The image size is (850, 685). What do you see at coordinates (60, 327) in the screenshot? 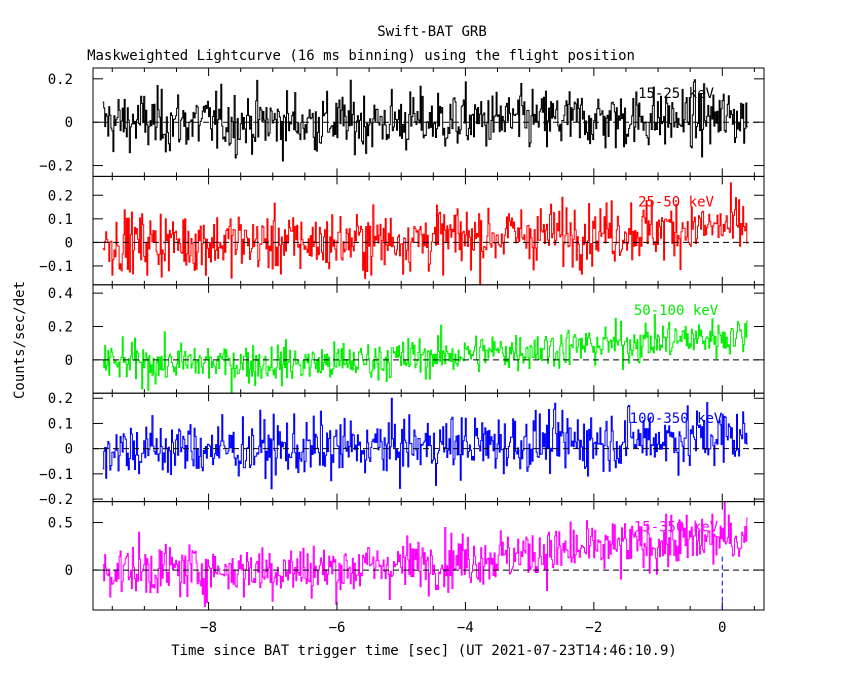
I see `y-tick-label-2-1: 0.2` at bounding box center [60, 327].